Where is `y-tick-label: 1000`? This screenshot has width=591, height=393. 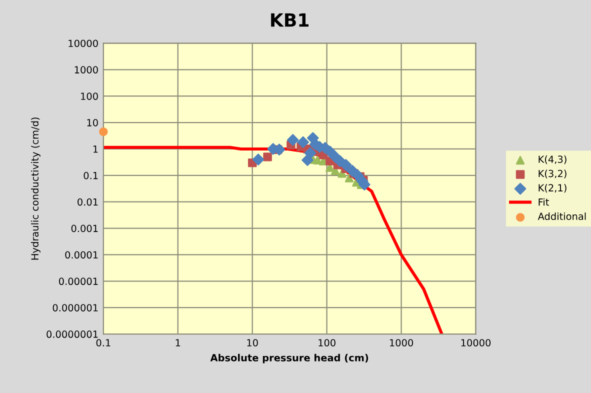 y-tick-label: 1000 is located at coordinates (86, 70).